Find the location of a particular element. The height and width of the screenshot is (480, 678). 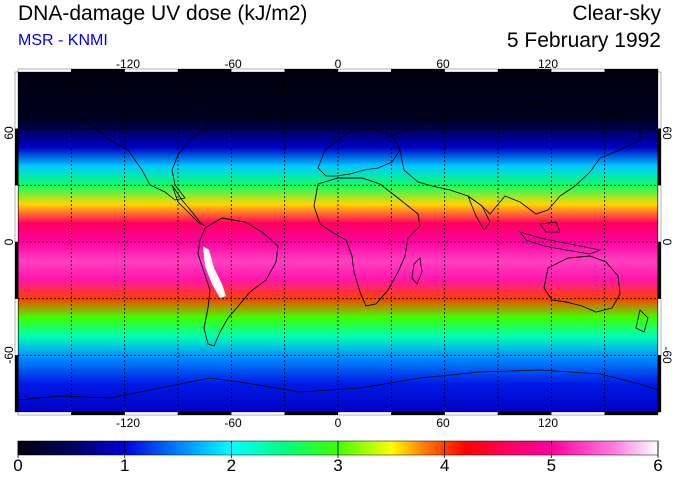

color-scale-ticks is located at coordinates (338, 449).